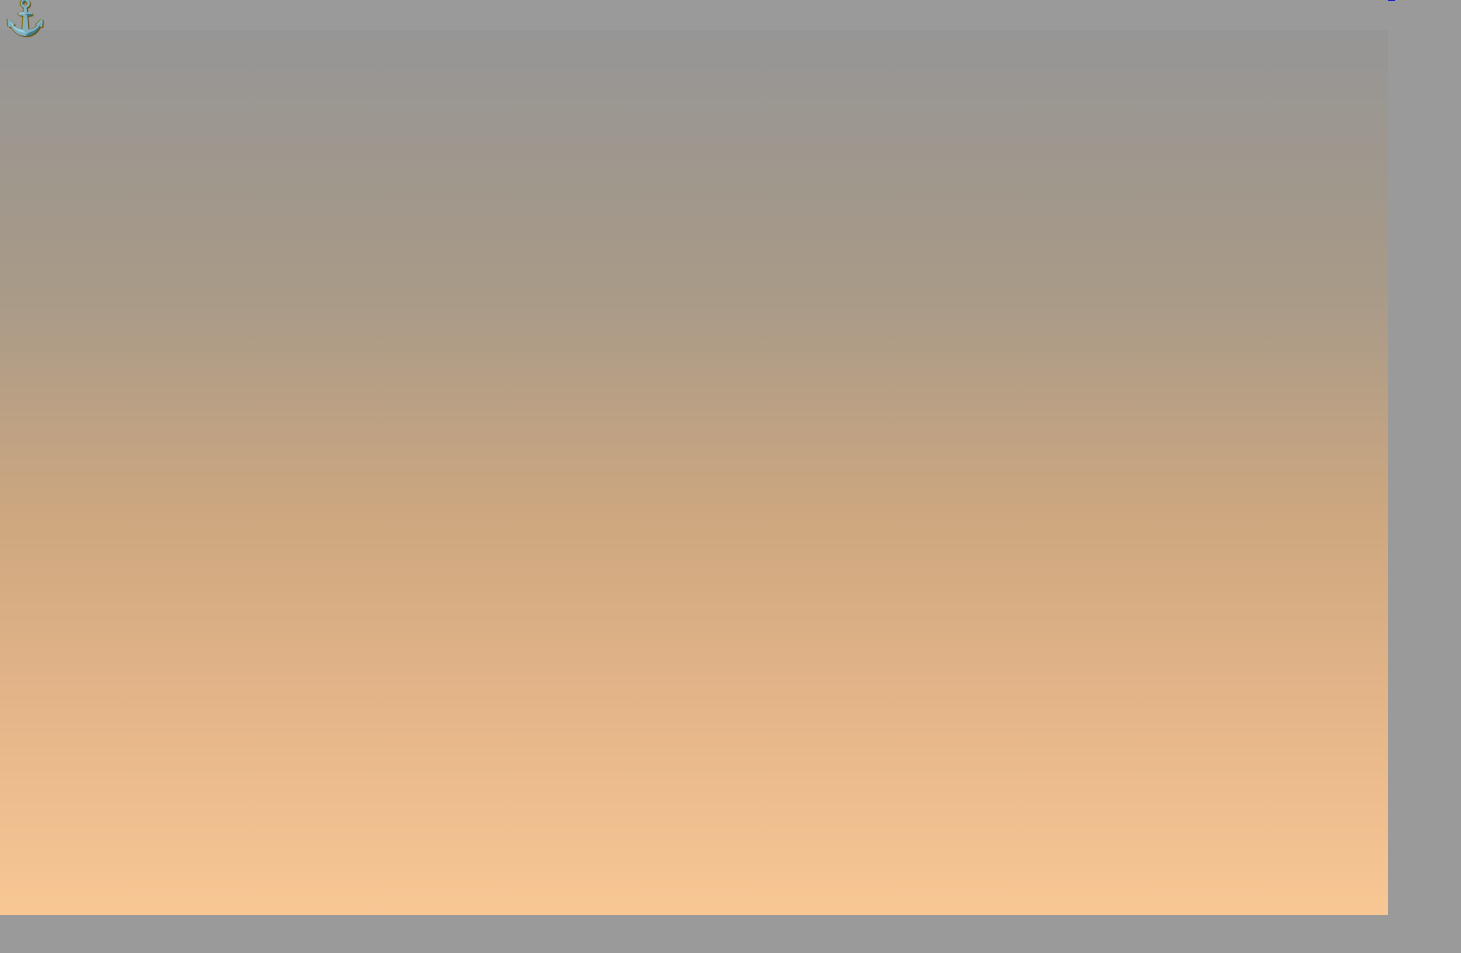  Describe the element at coordinates (25, 18) in the screenshot. I see `anchor-icon: ⚓` at that location.